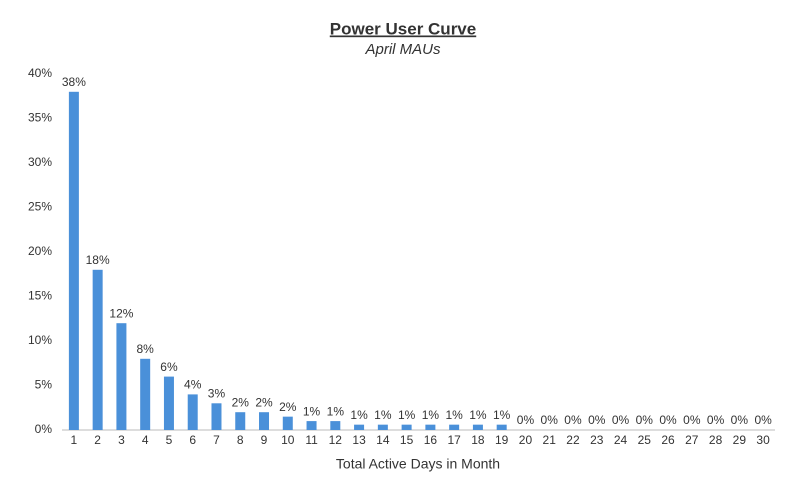 This screenshot has width=800, height=482. What do you see at coordinates (573, 440) in the screenshot?
I see `x-tick-label: 22` at bounding box center [573, 440].